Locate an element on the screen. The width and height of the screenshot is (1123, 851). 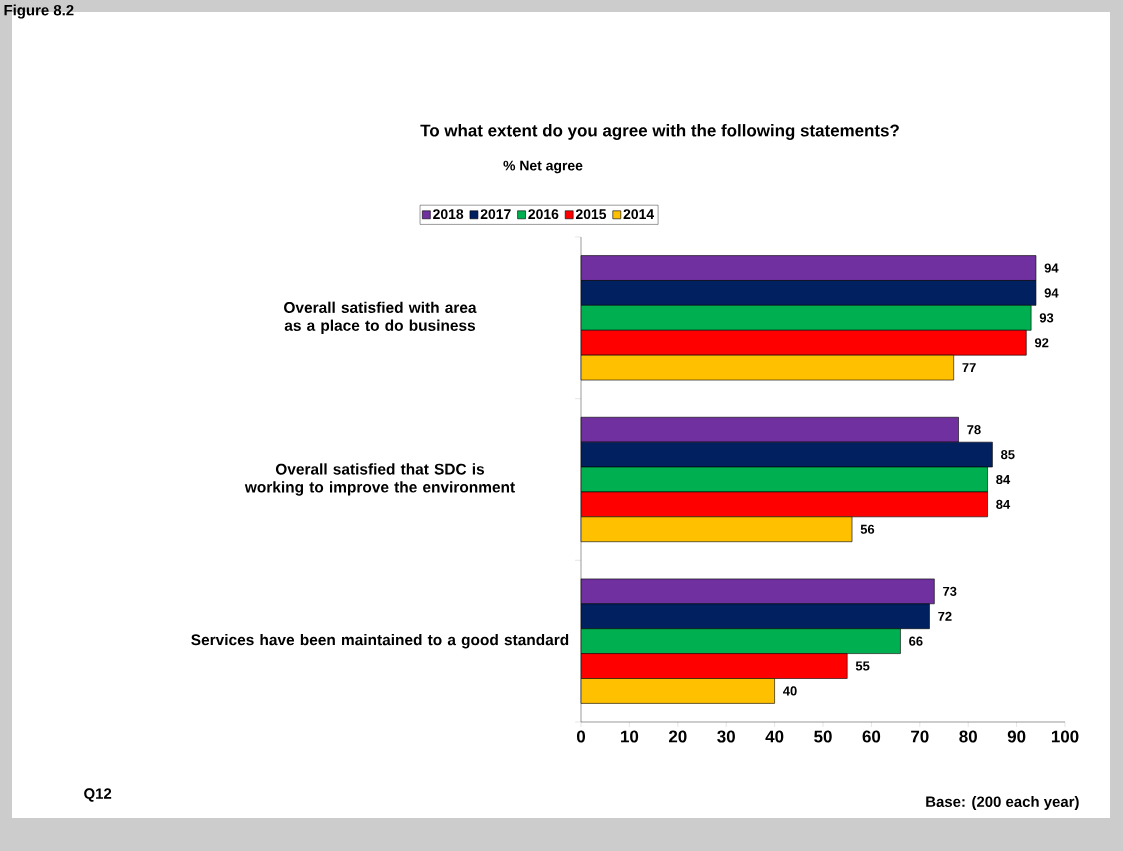
x-tick-label: 60 is located at coordinates (871, 736).